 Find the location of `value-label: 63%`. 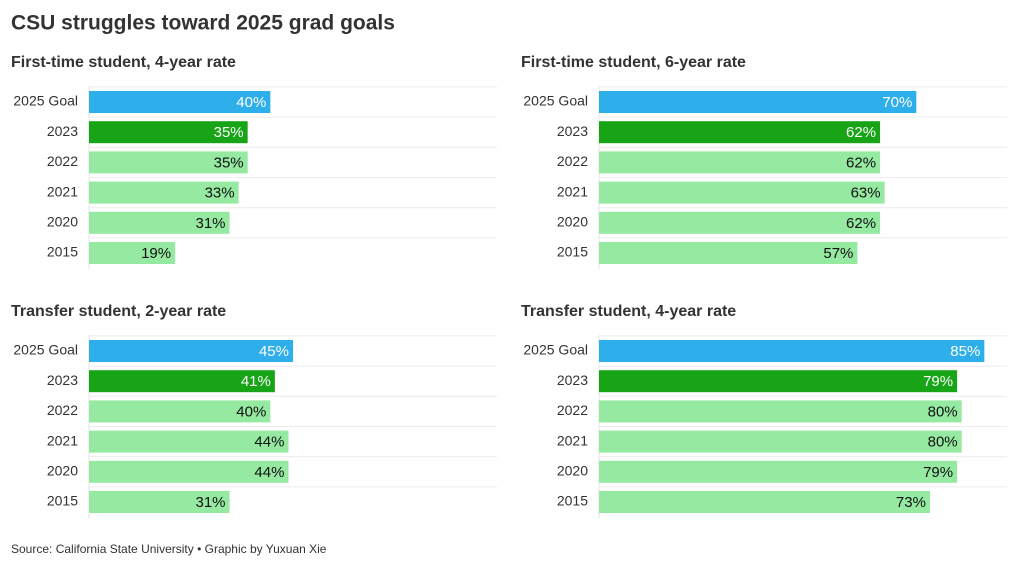

value-label: 63% is located at coordinates (866, 193).